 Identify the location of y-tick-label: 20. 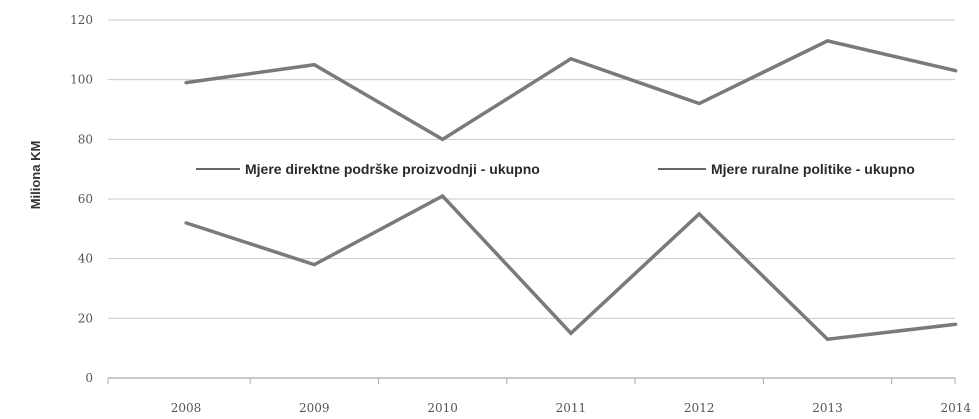
(85, 318).